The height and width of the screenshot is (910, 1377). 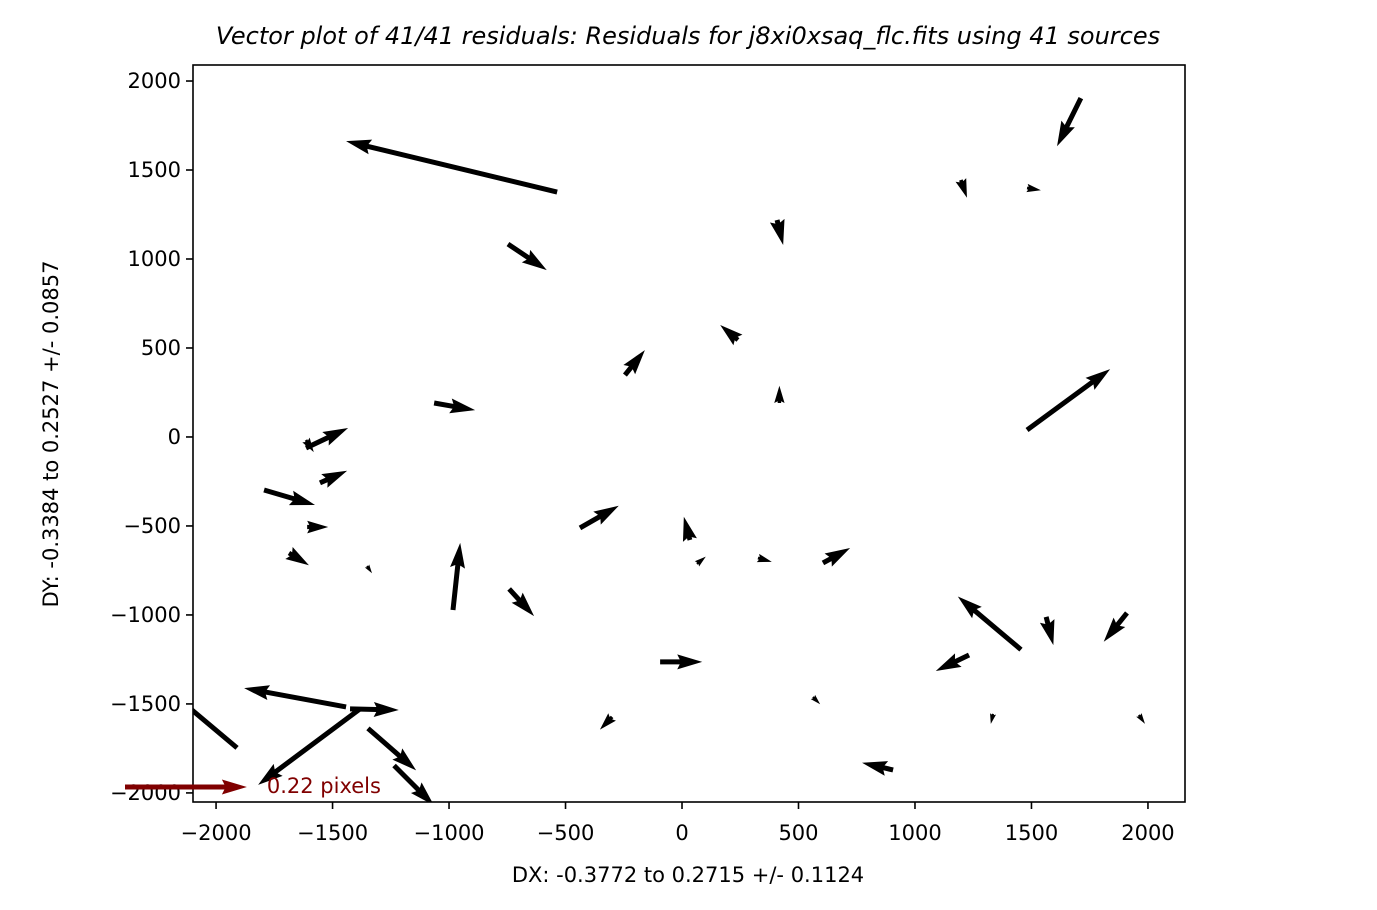 What do you see at coordinates (1147, 833) in the screenshot?
I see `x-tick-label: 2000` at bounding box center [1147, 833].